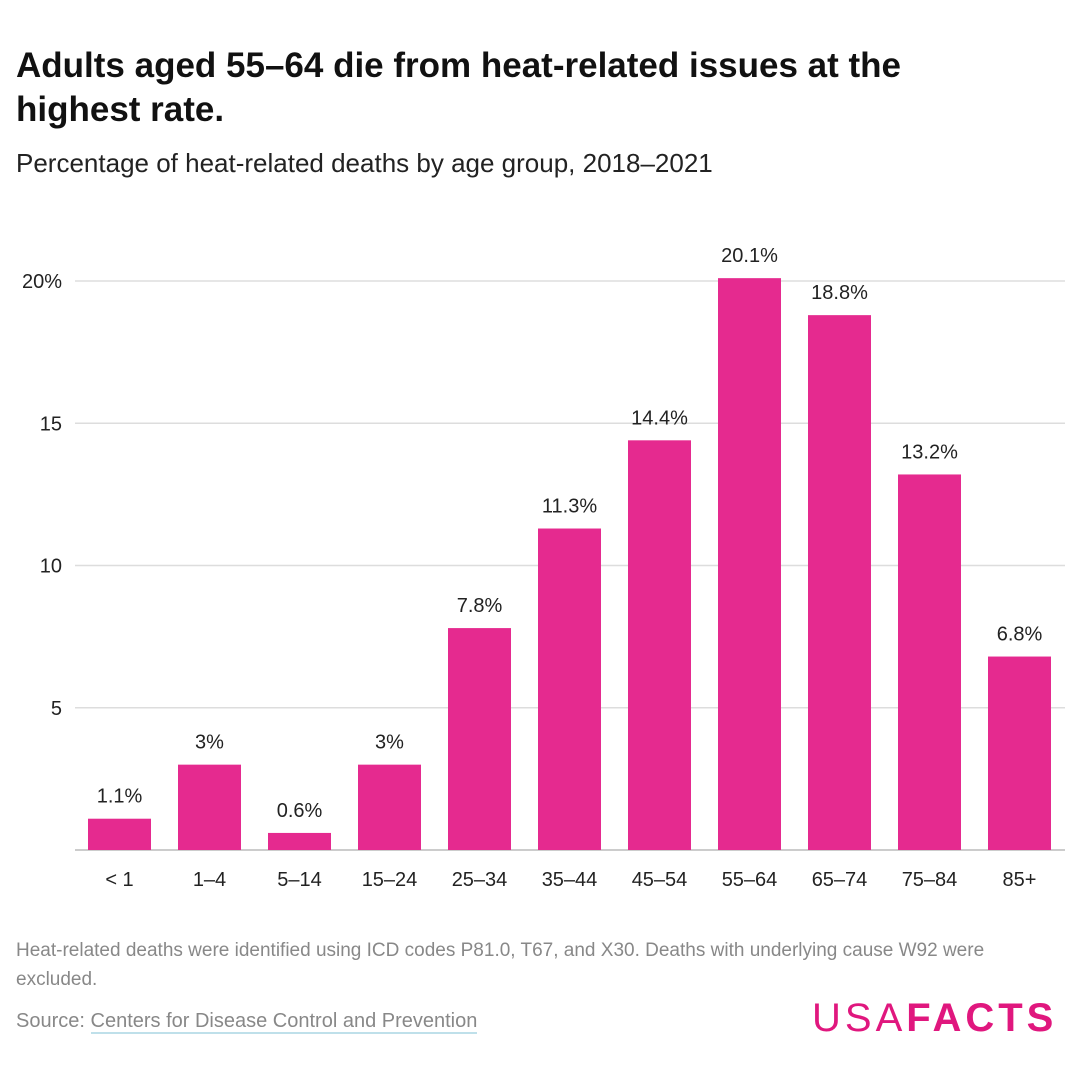 The image size is (1080, 1080). What do you see at coordinates (56, 709) in the screenshot?
I see `y-tick-label: 5` at bounding box center [56, 709].